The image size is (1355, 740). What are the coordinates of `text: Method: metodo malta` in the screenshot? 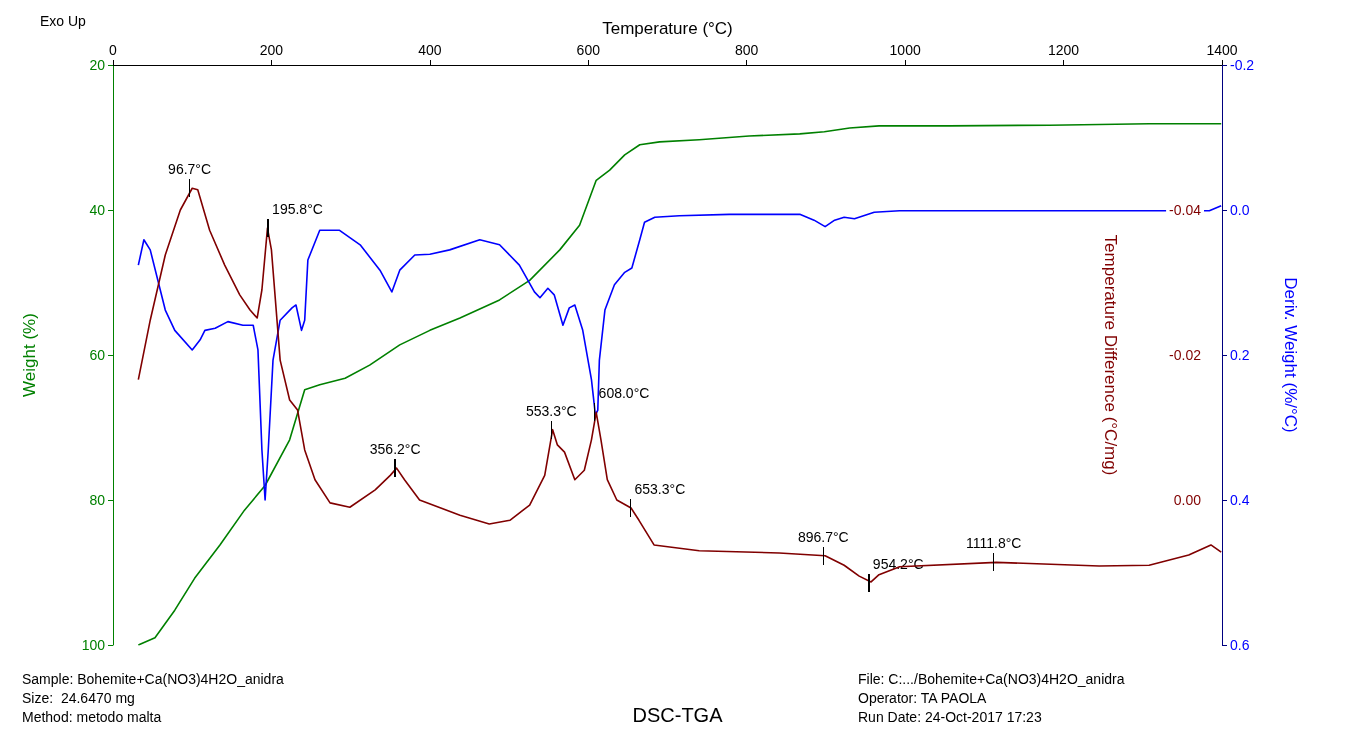 It's located at (92, 717).